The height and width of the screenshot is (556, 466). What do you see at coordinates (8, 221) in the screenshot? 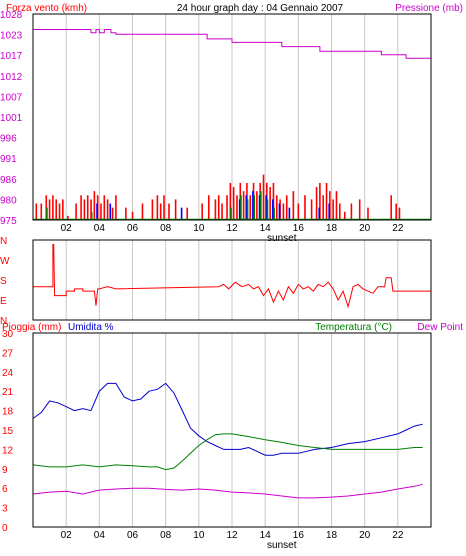
I see `pressure-ytick-975: 975` at bounding box center [8, 221].